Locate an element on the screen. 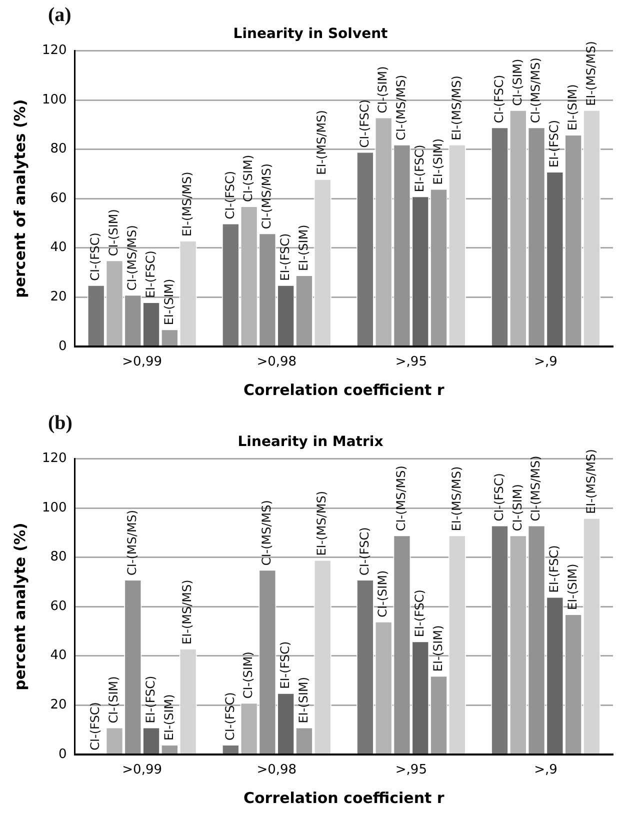 This screenshot has width=617, height=822. chart-title: Linearity in Matrix is located at coordinates (311, 442).